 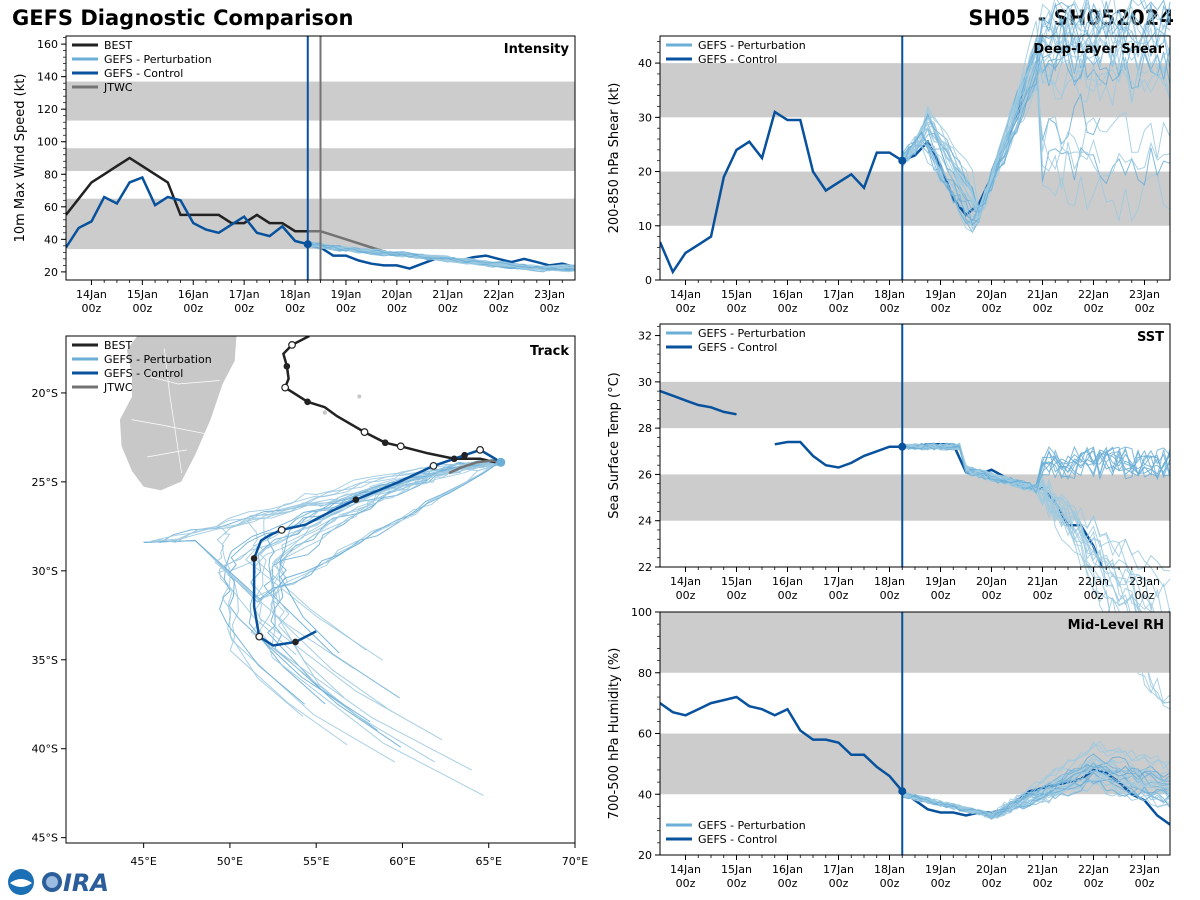 What do you see at coordinates (183, 18) in the screenshot?
I see `figure-title: GEFS Diagnostic Comparison` at bounding box center [183, 18].